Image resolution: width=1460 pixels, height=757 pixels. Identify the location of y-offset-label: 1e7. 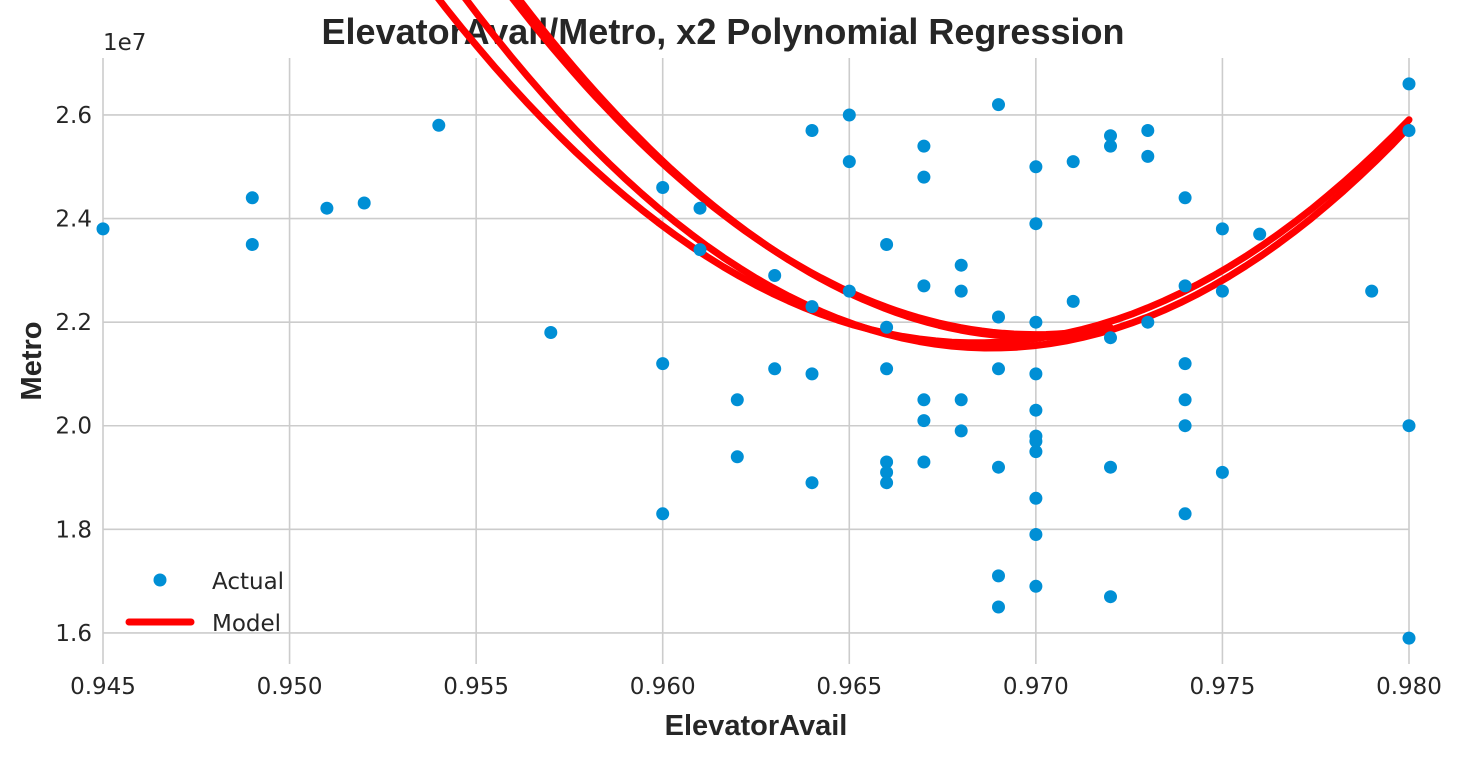
(124, 43).